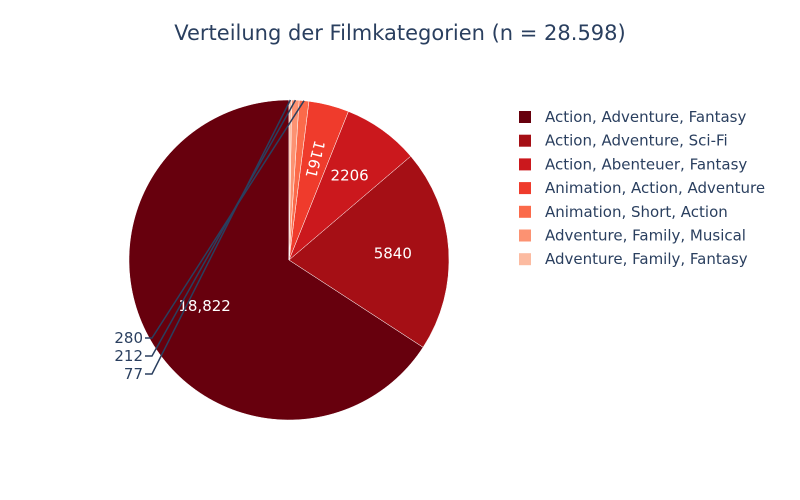 Image resolution: width=800 pixels, height=500 pixels. I want to click on legend-label: Action, Adventure, Sci-Fi, so click(636, 141).